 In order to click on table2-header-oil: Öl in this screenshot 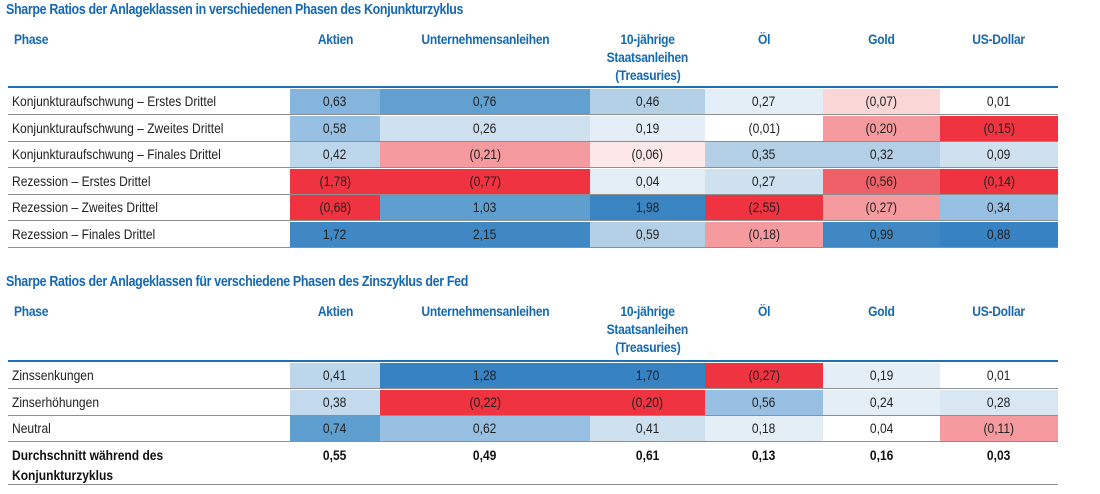, I will do `click(764, 311)`.